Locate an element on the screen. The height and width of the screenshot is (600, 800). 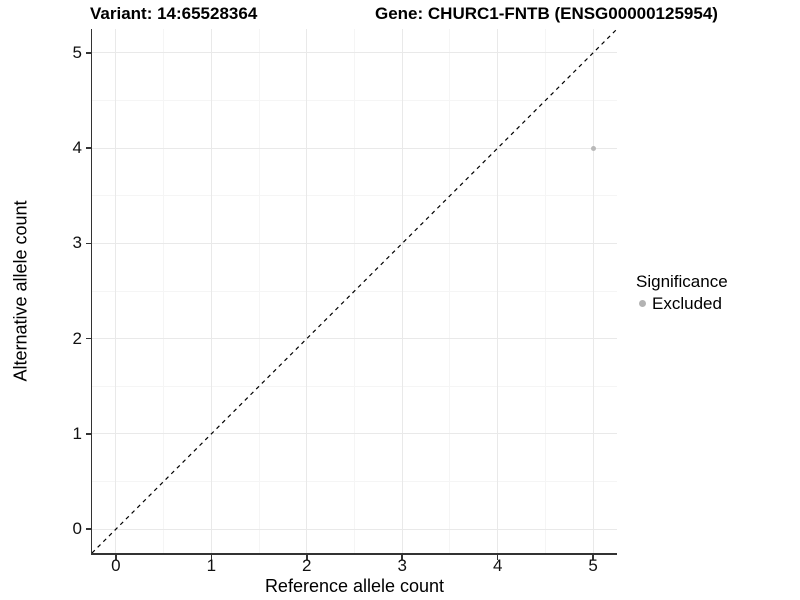
gene-title: Gene: CHURC1-FNTB (ENSG00000125954) is located at coordinates (546, 13).